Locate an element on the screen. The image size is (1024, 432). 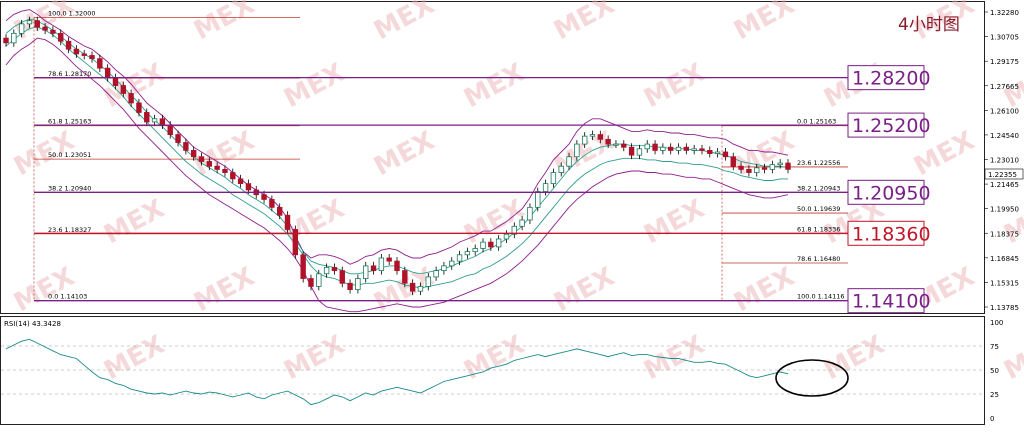
fib-left-label: 78.6 1.28170 is located at coordinates (69, 74).